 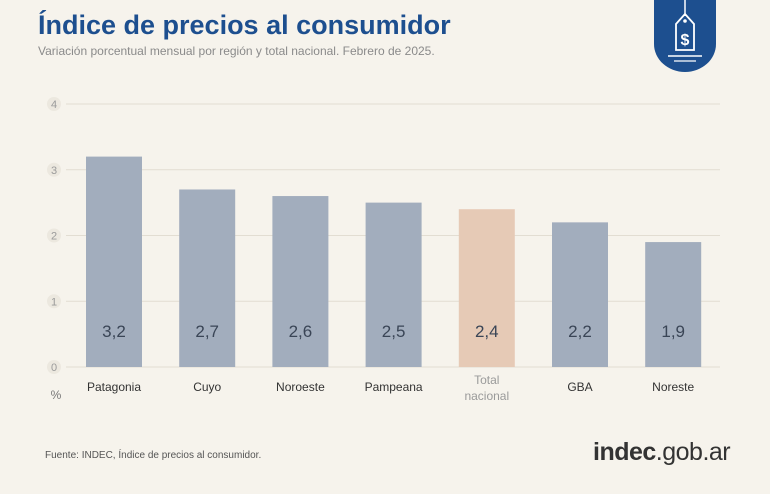 What do you see at coordinates (579, 387) in the screenshot?
I see `x-category-label: GBA` at bounding box center [579, 387].